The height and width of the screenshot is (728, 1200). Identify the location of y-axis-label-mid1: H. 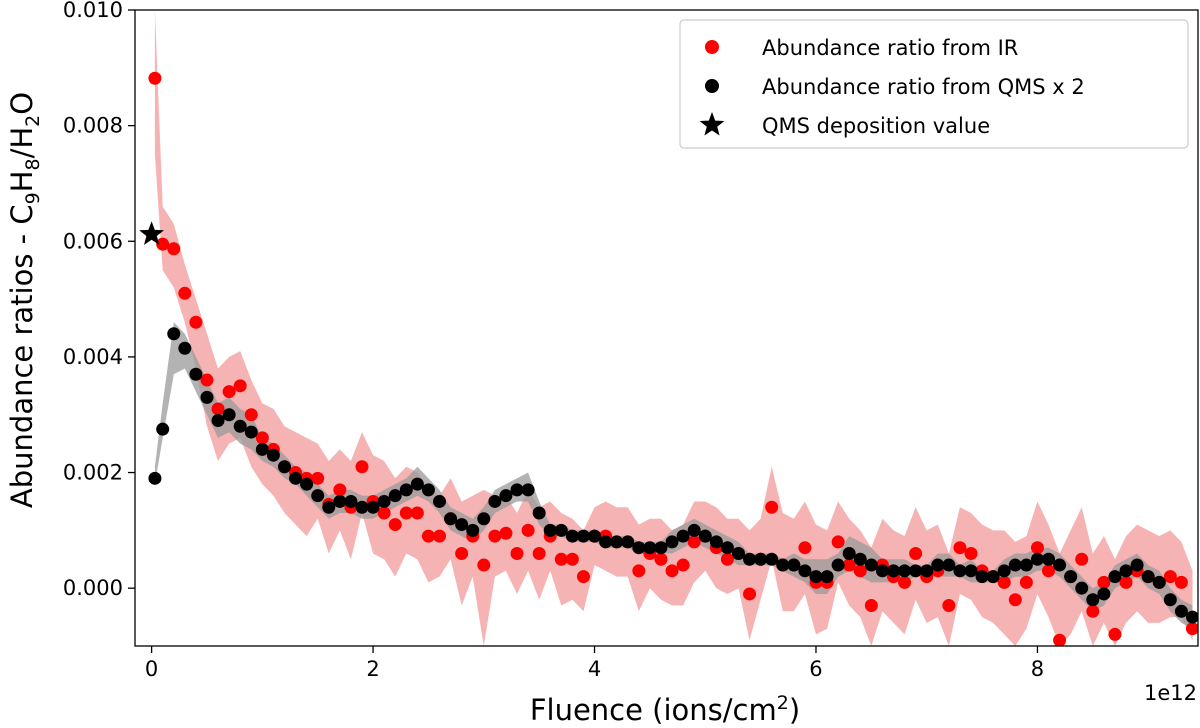
(22, 181).